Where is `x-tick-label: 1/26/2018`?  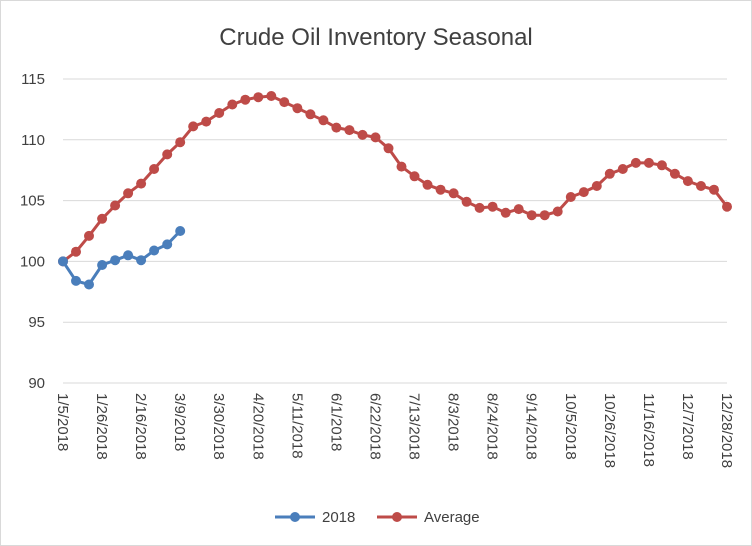
x-tick-label: 1/26/2018 is located at coordinates (101, 426).